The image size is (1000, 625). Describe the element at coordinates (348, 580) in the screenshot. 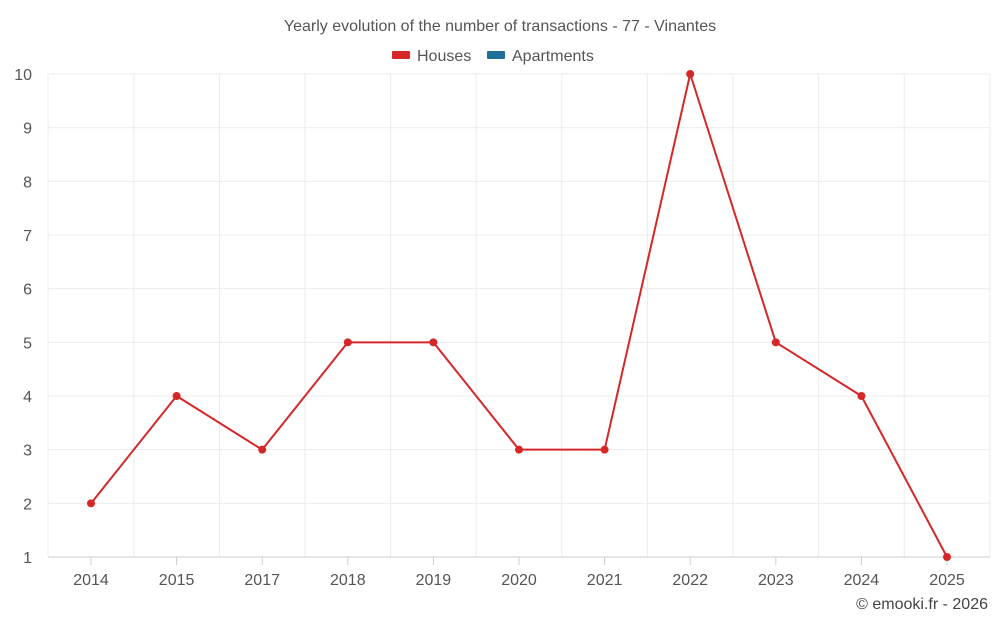

I see `x-tick-label: 2018` at that location.